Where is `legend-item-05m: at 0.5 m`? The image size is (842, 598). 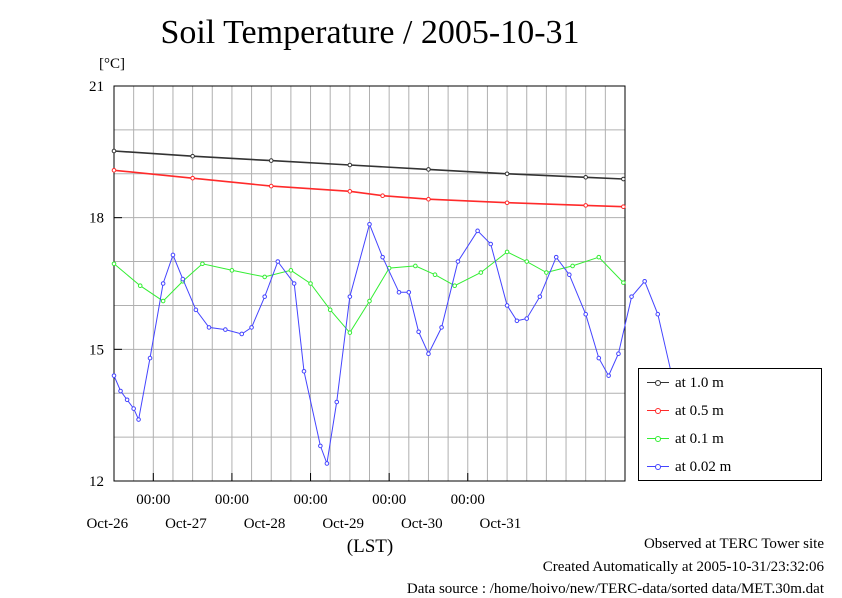
legend-item-05m: at 0.5 m is located at coordinates (685, 411).